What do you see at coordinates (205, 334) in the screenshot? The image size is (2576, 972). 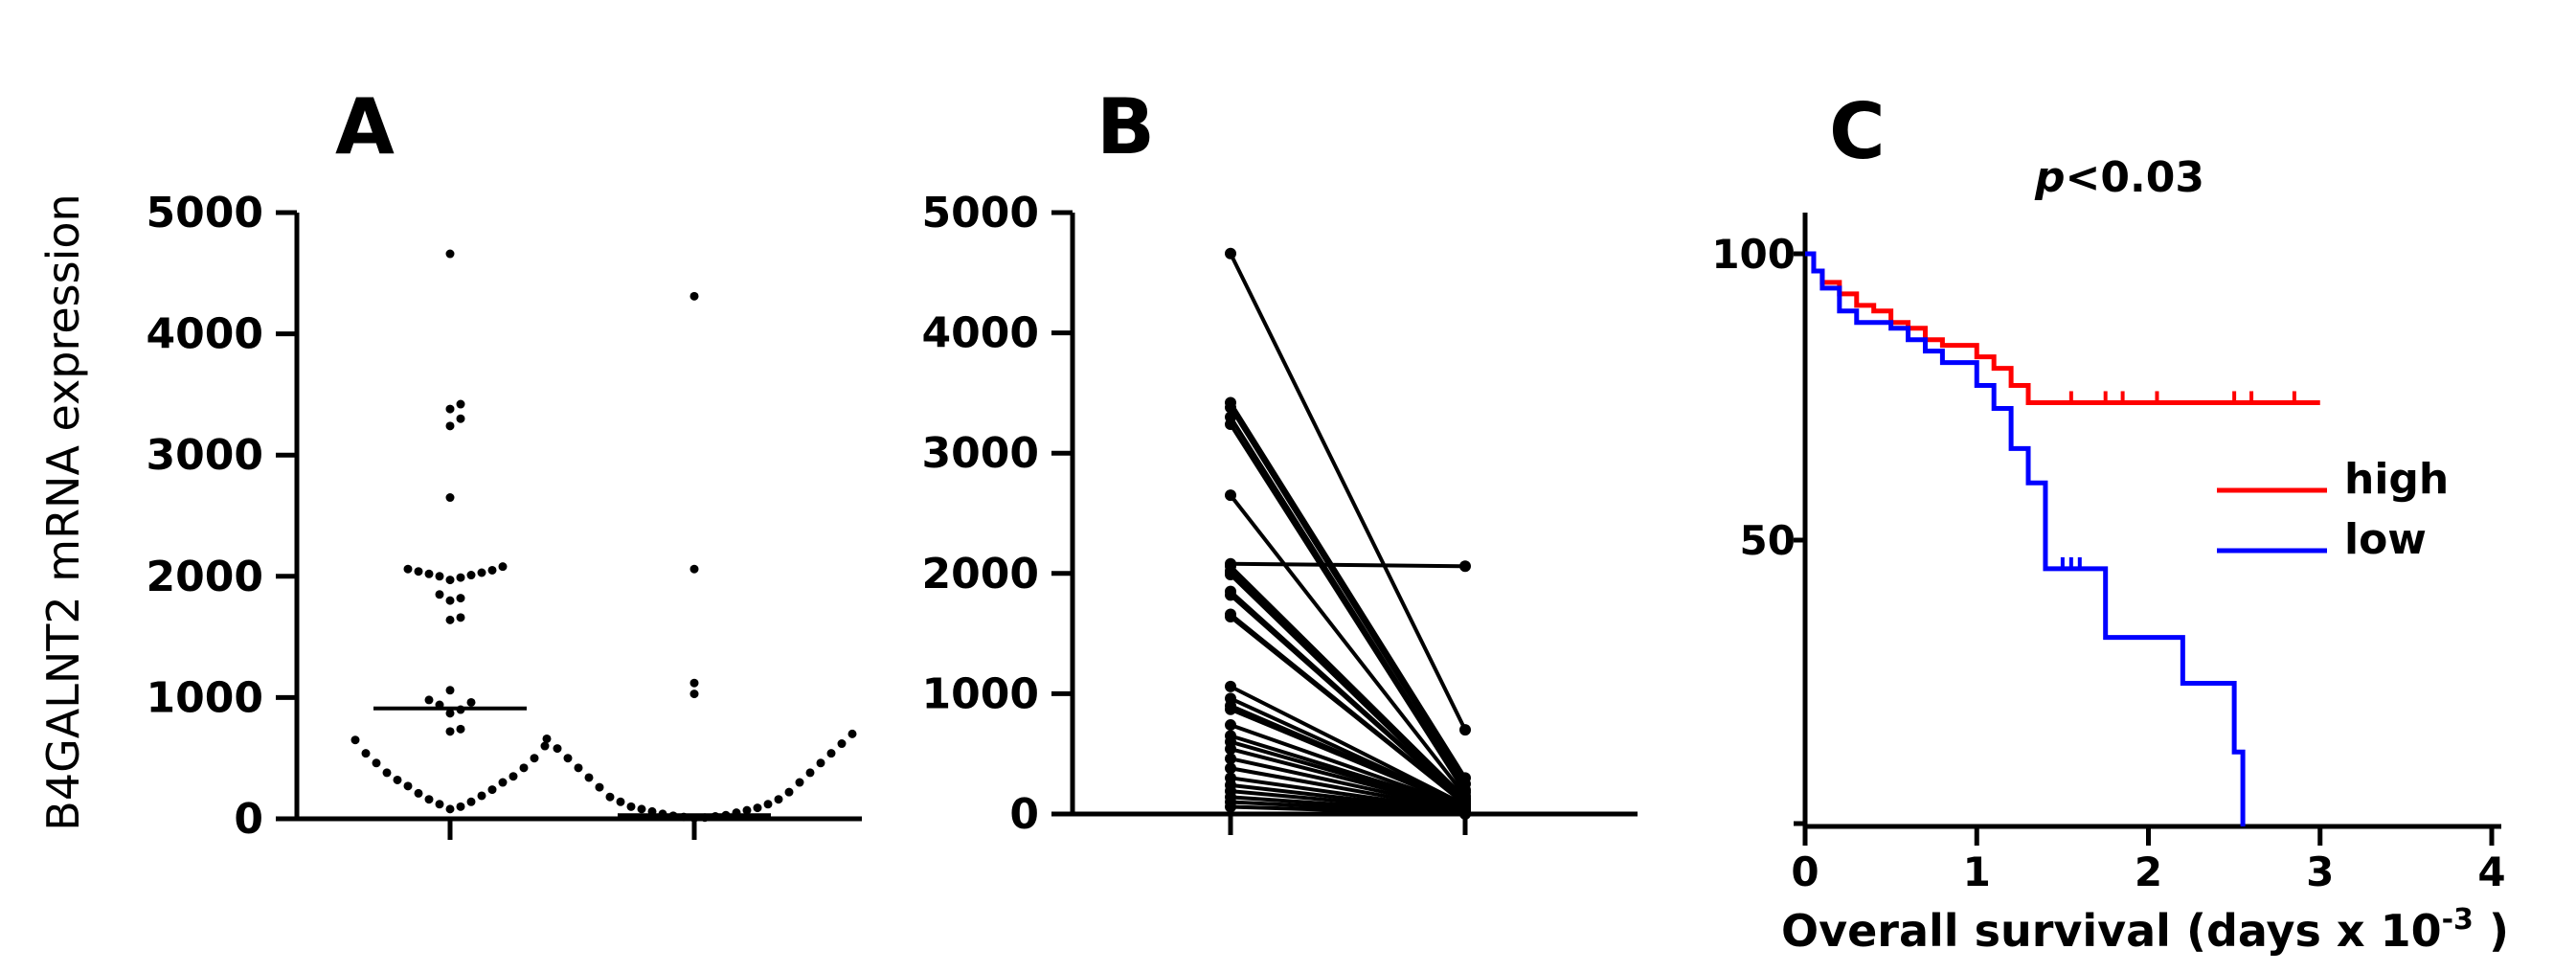 I see `panel-a-y-tick-label: 4000` at bounding box center [205, 334].